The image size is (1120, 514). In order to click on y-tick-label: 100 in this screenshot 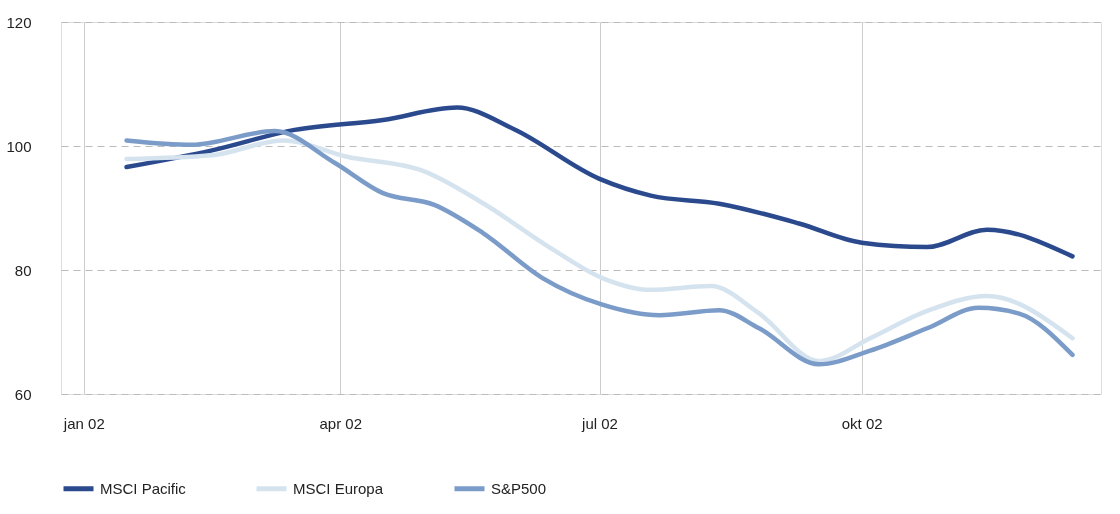, I will do `click(19, 146)`.